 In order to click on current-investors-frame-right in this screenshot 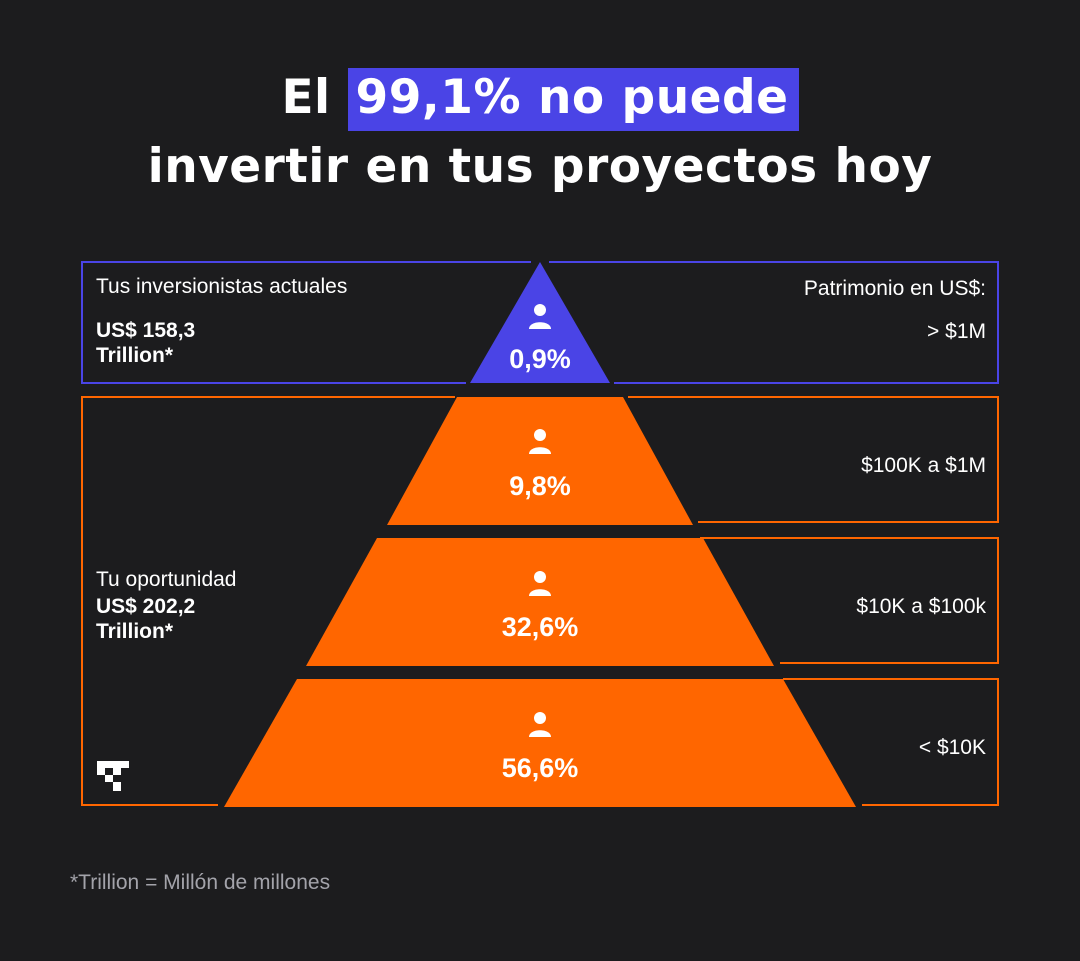, I will do `click(774, 322)`.